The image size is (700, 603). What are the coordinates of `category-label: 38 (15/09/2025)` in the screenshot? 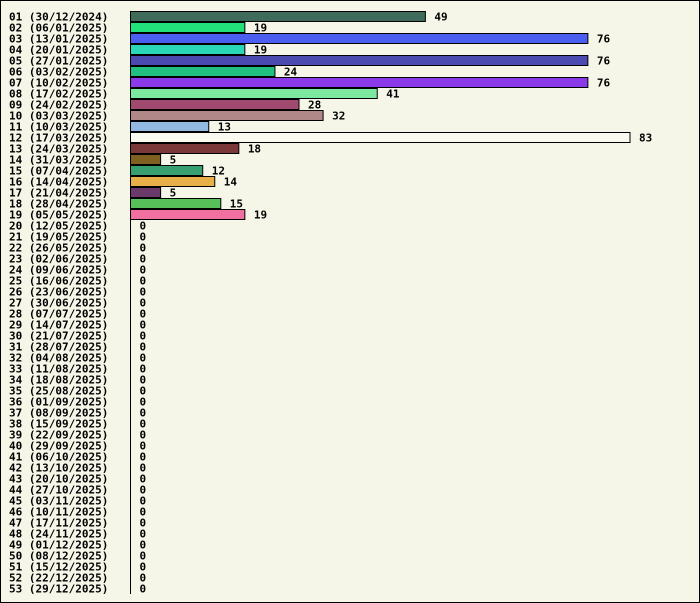 It's located at (58, 424).